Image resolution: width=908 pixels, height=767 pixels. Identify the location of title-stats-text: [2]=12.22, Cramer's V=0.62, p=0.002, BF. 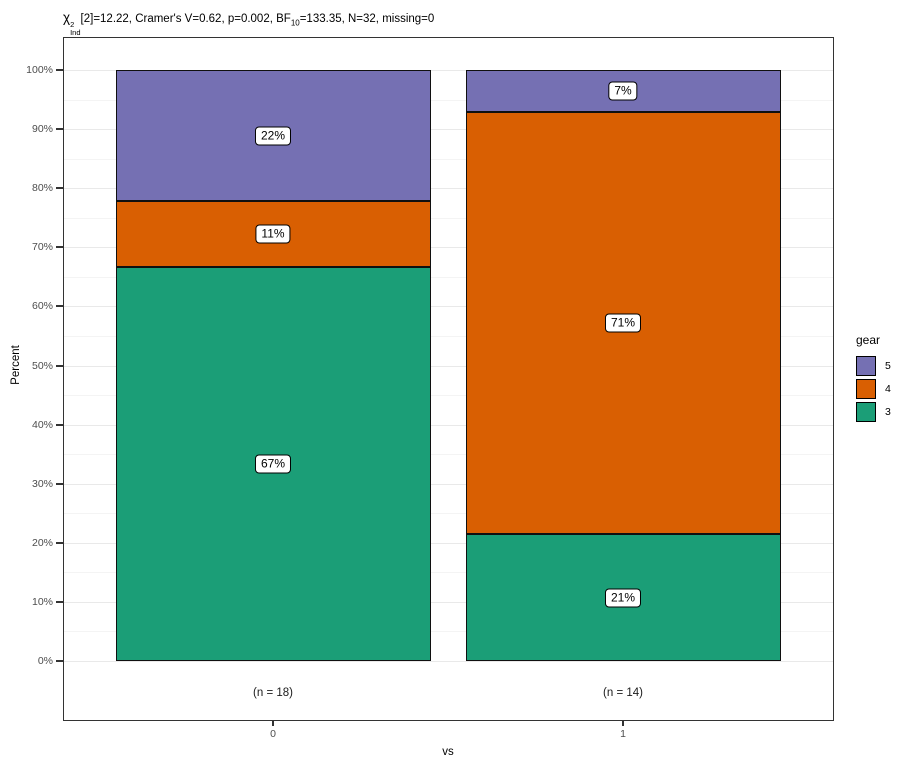
(185, 19).